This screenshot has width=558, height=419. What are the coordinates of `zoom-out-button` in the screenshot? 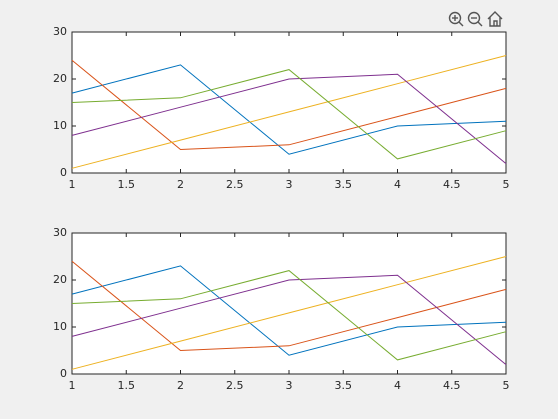 It's located at (475, 19).